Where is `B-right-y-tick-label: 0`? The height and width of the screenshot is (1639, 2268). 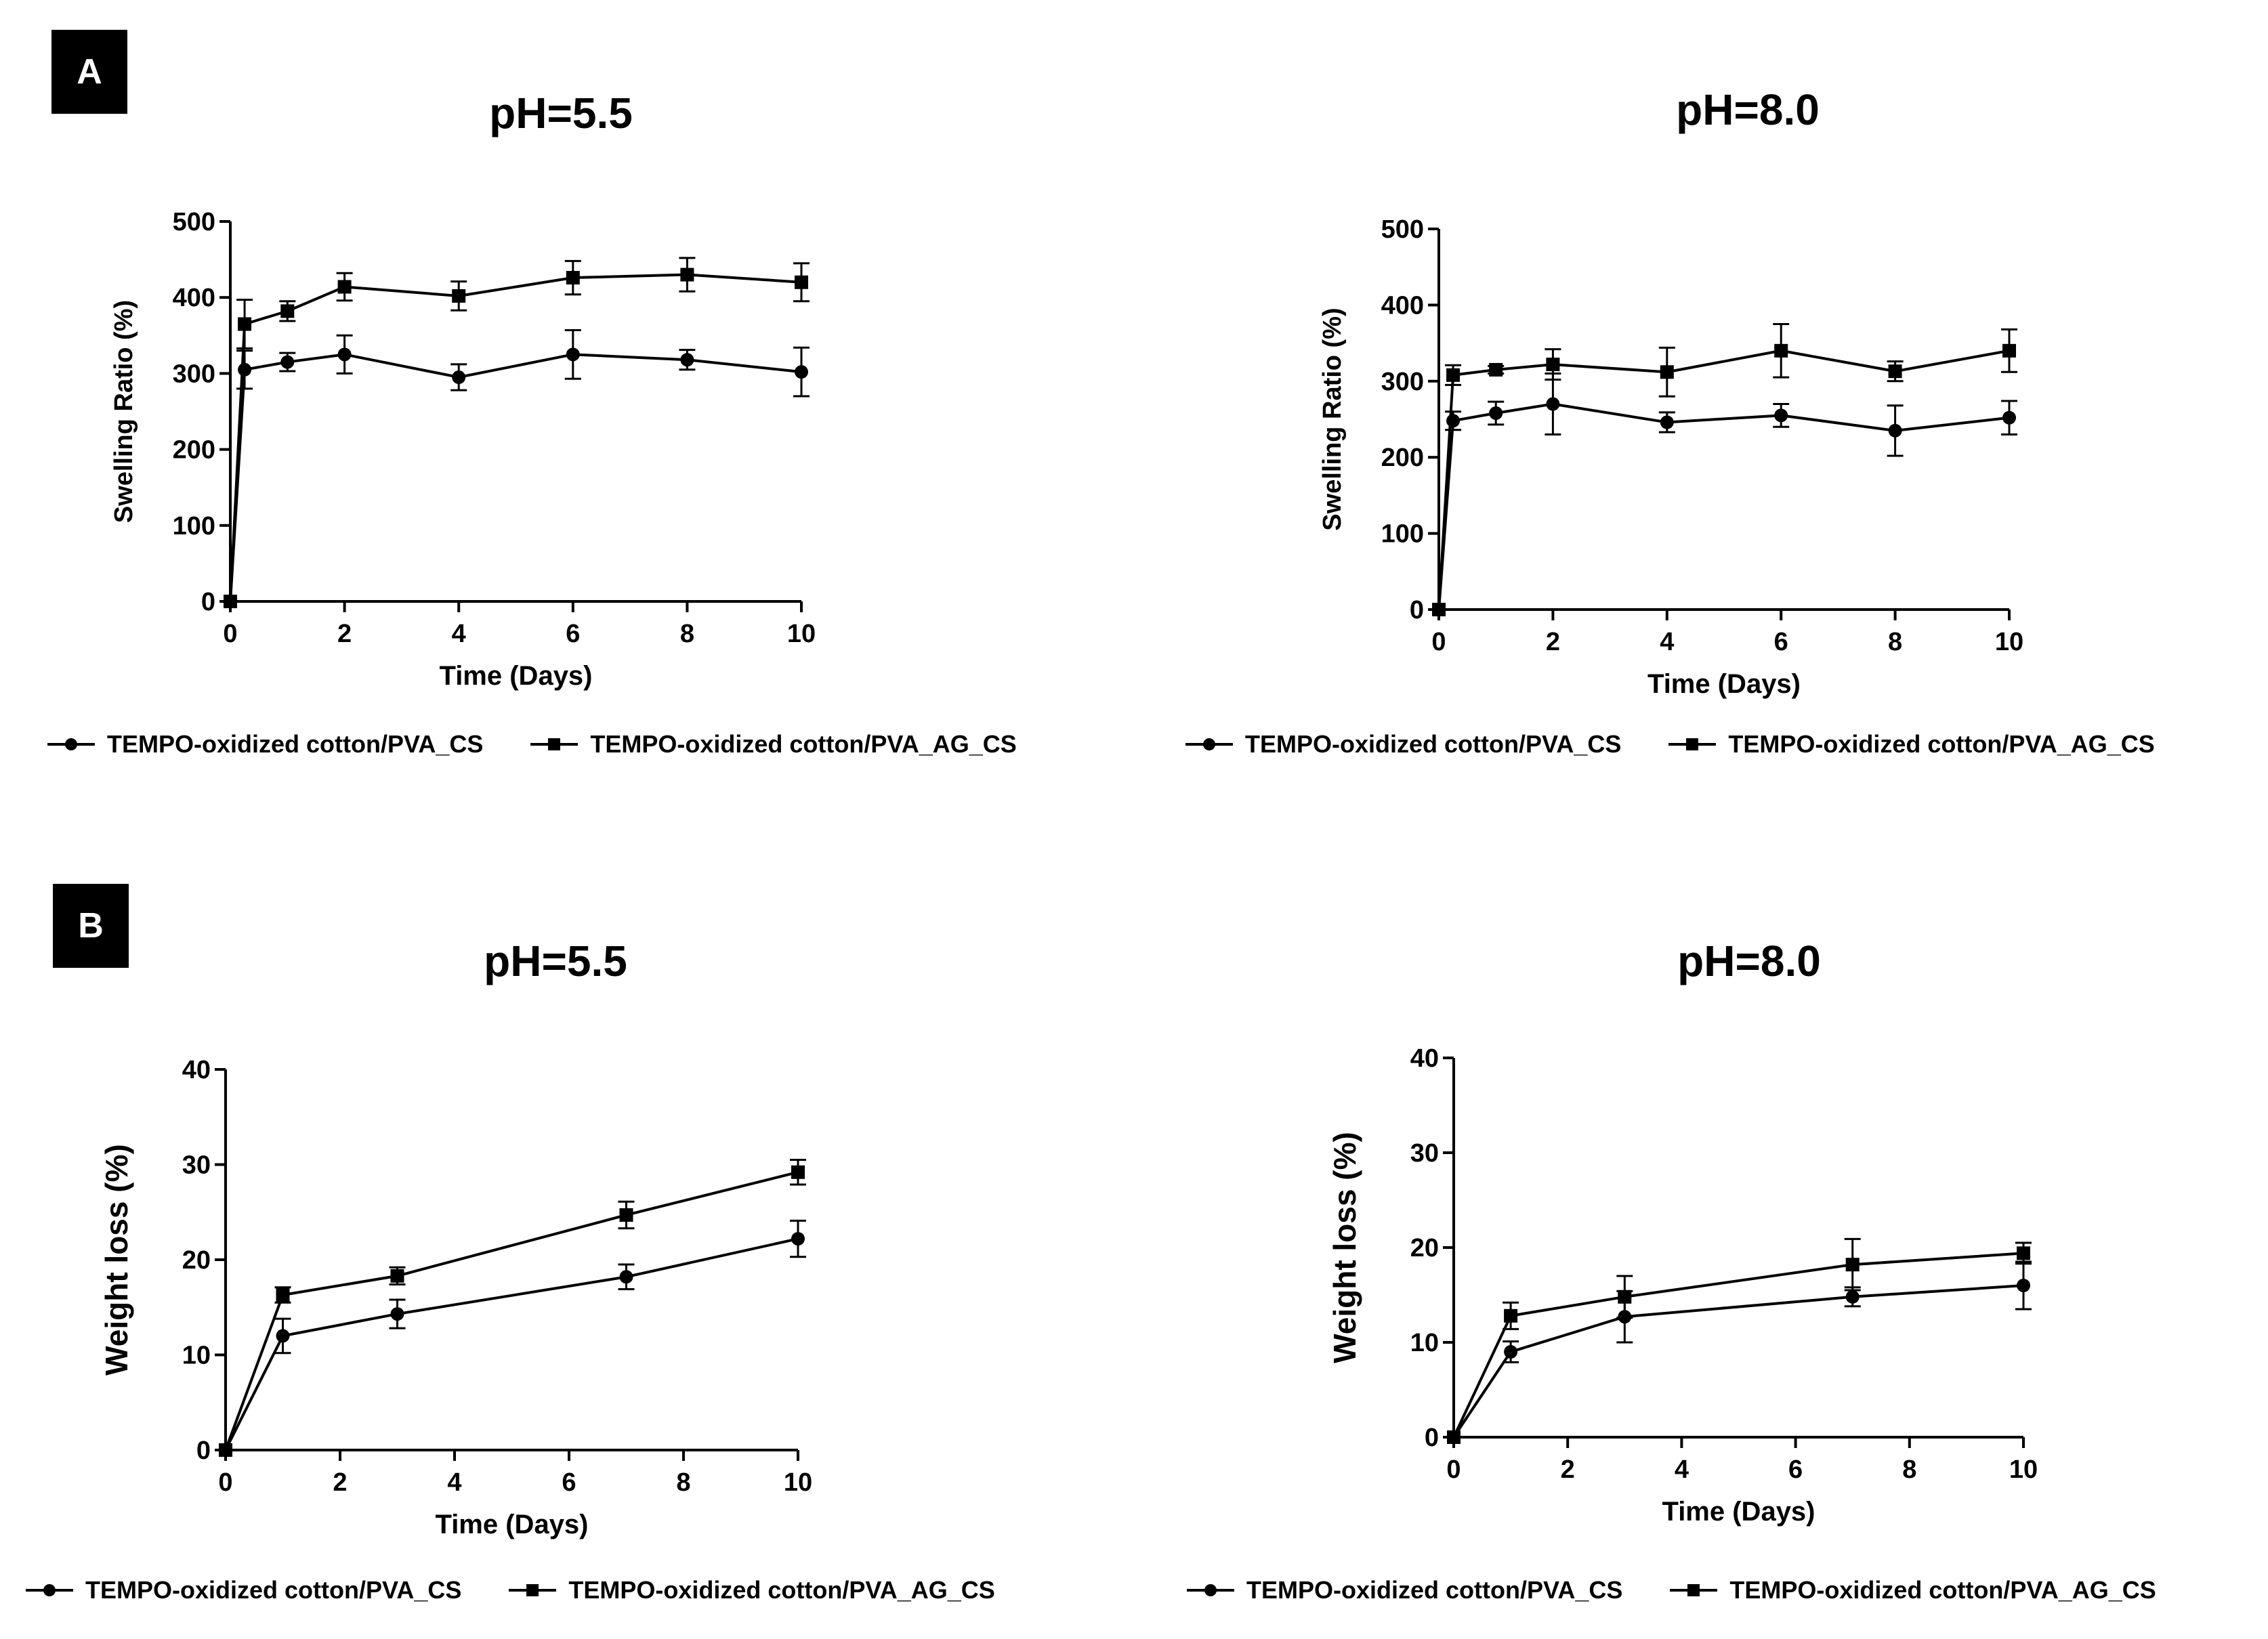
B-right-y-tick-label: 0 is located at coordinates (1432, 1438).